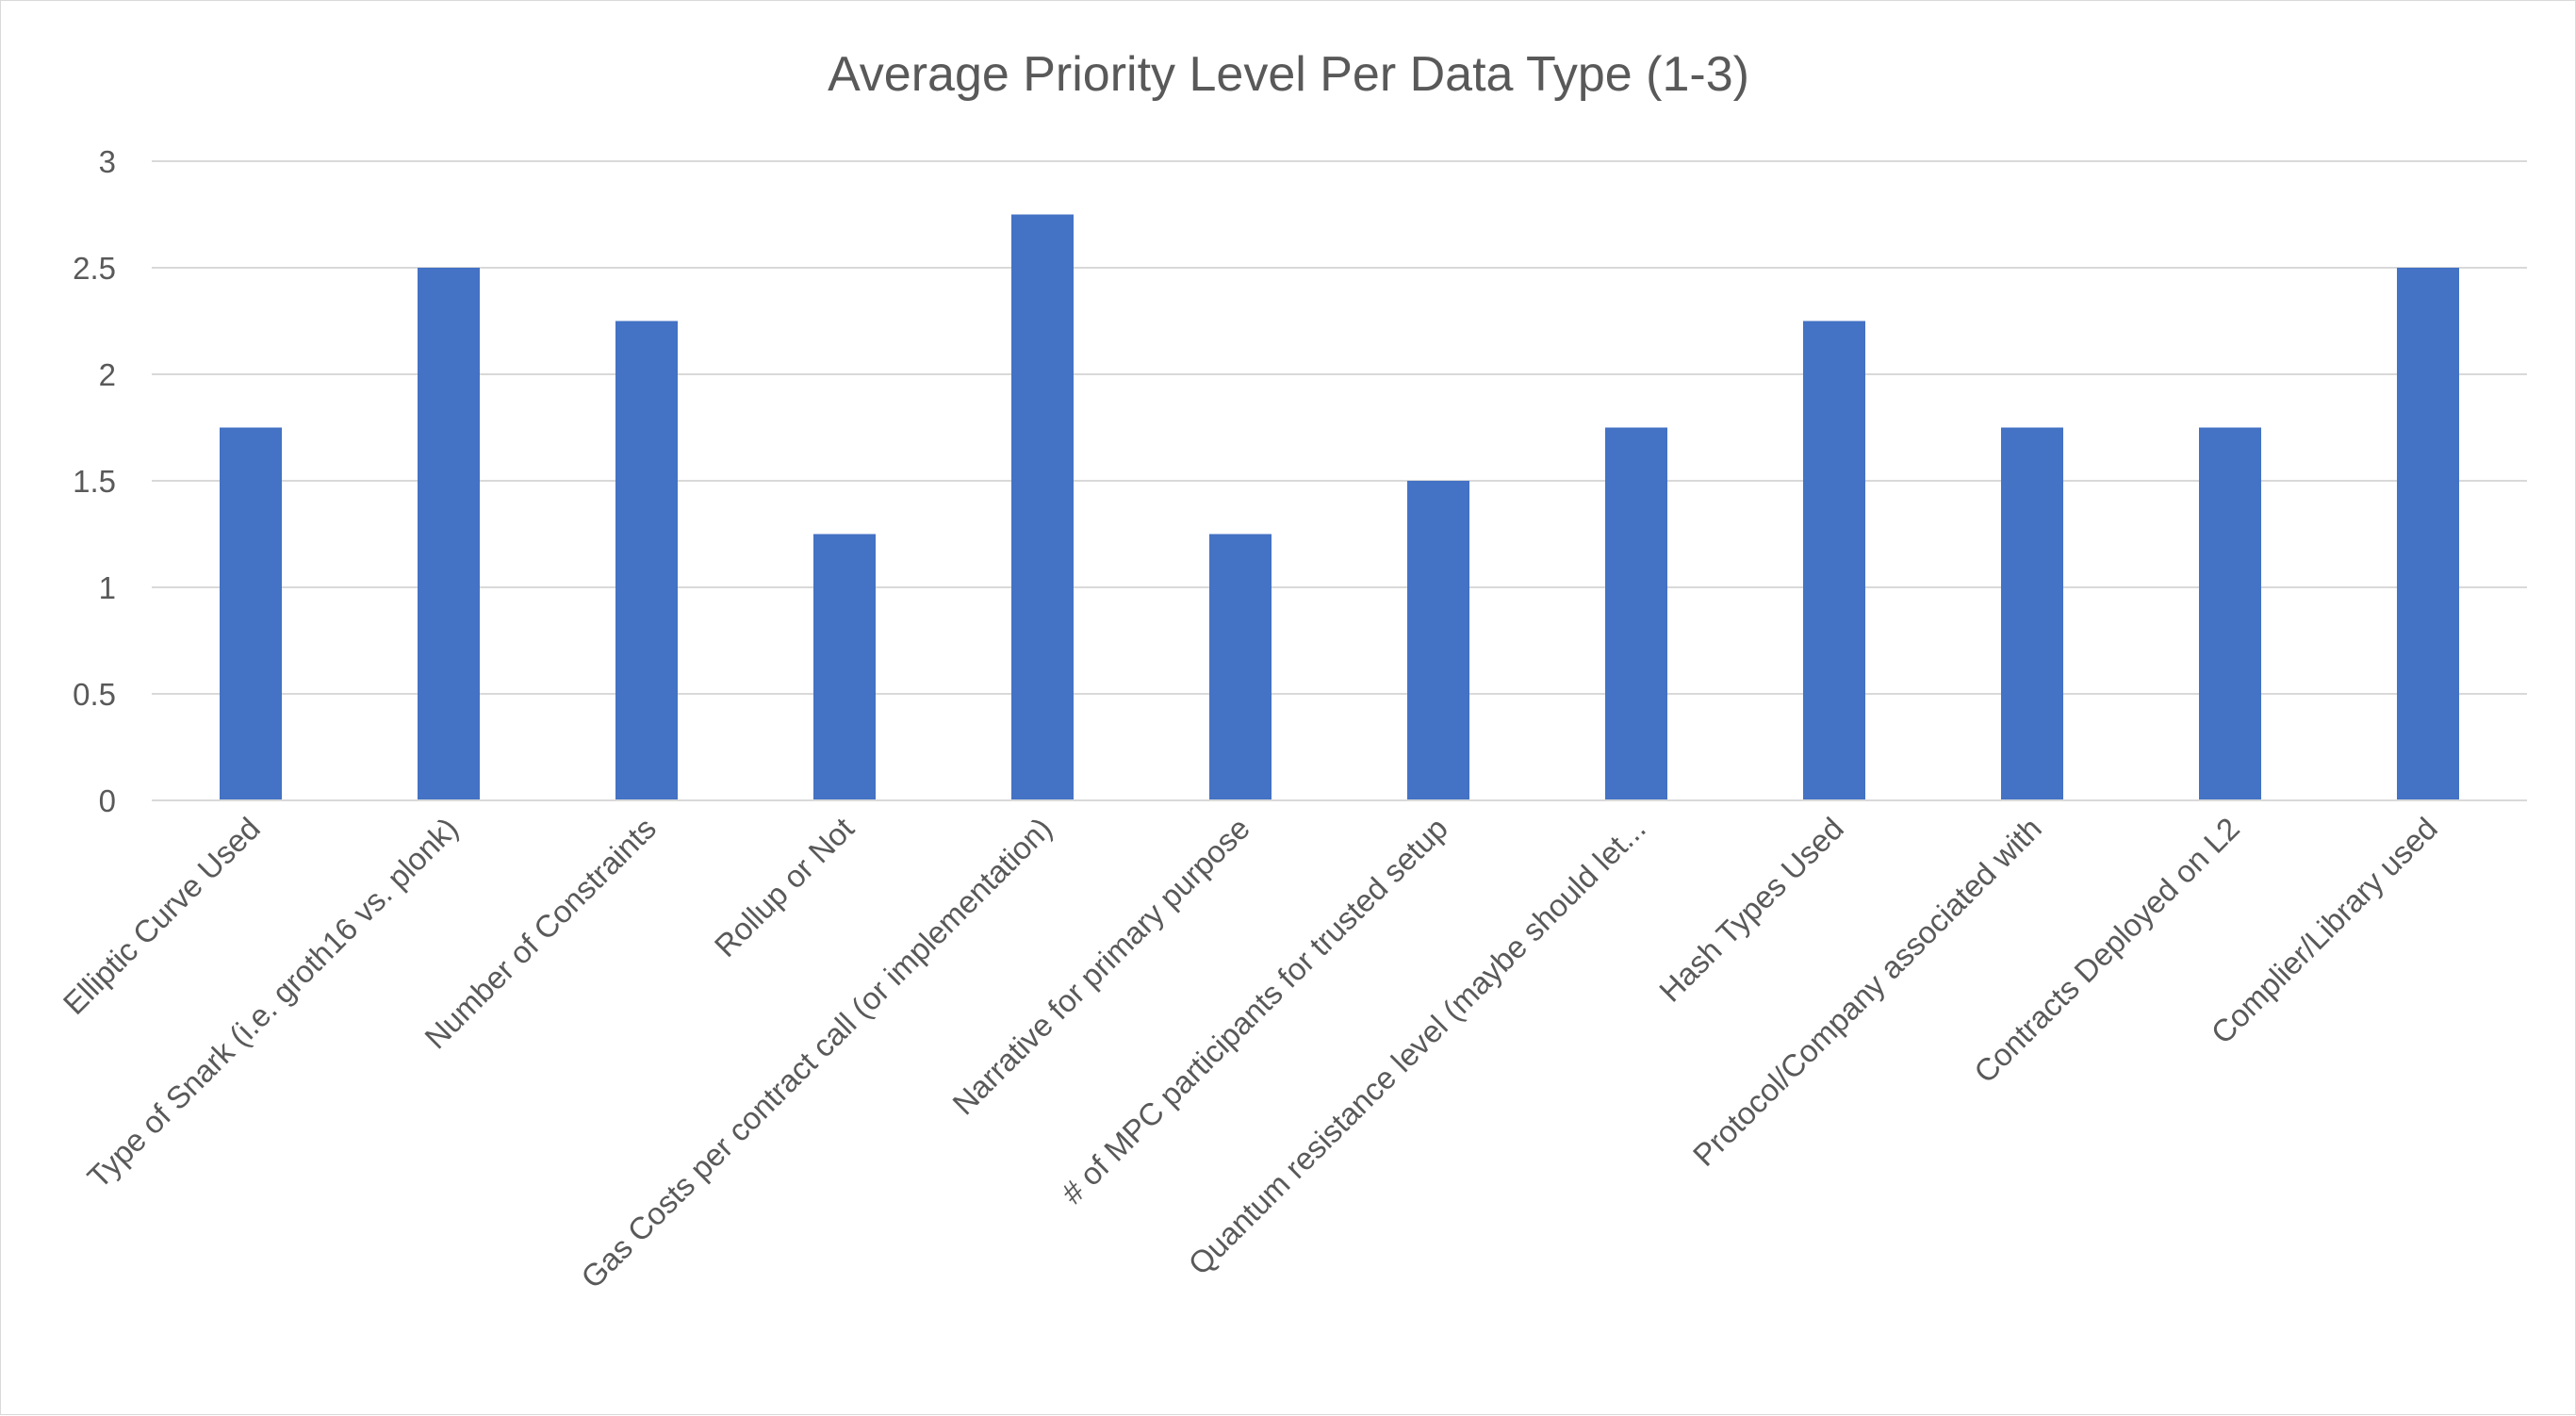  Describe the element at coordinates (272, 1002) in the screenshot. I see `x-category-label: Type of Snark (i.e. groth16 vs. plonk)` at that location.